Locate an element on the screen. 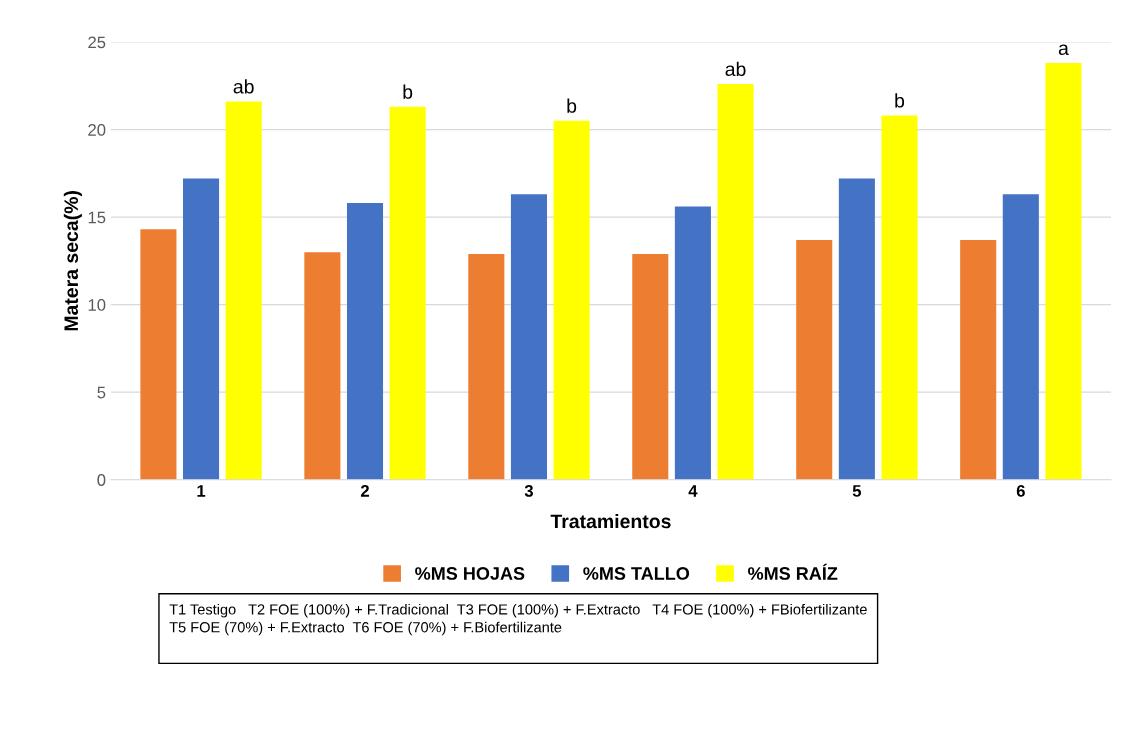  y-tick-label: 0 is located at coordinates (101, 480).